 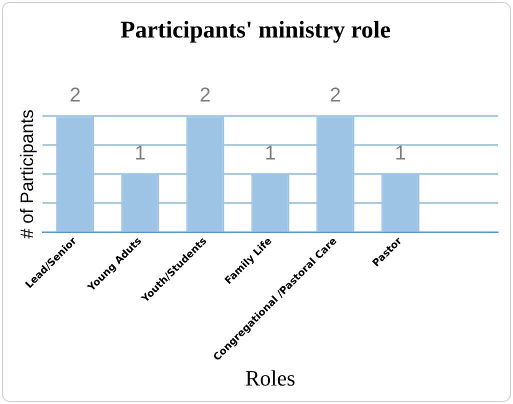 I want to click on x-axis-title: Roles, so click(x=270, y=378).